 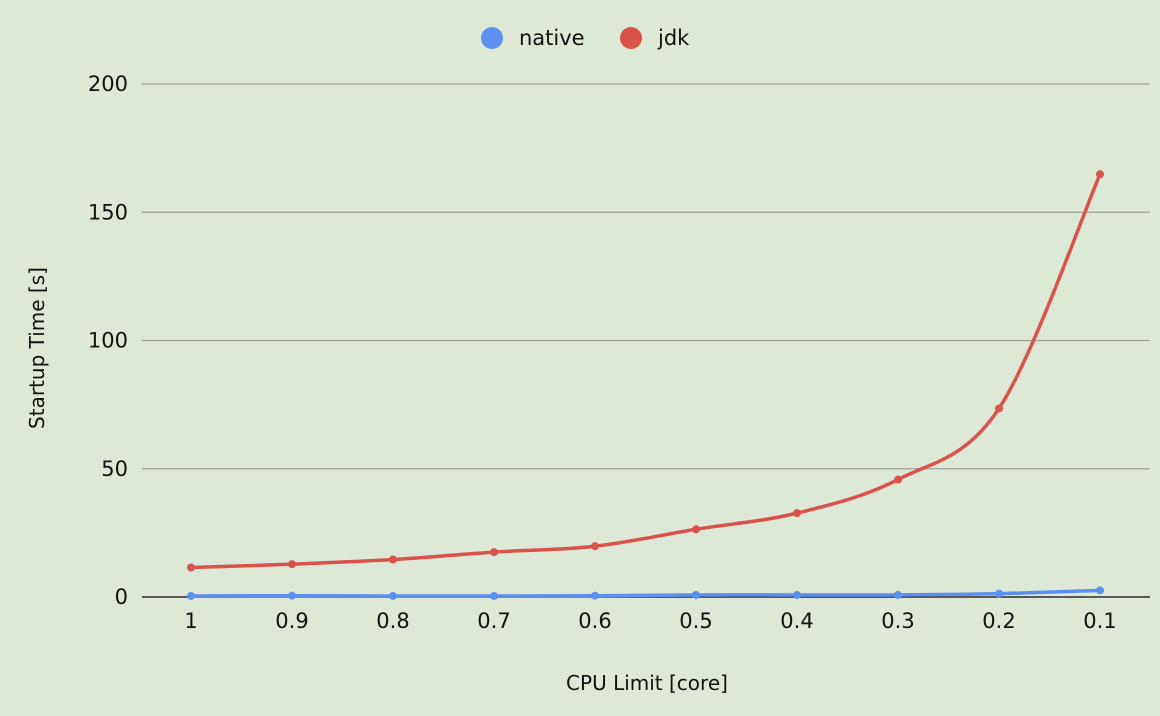 What do you see at coordinates (291, 621) in the screenshot?
I see `x-tick-label: 0.9` at bounding box center [291, 621].